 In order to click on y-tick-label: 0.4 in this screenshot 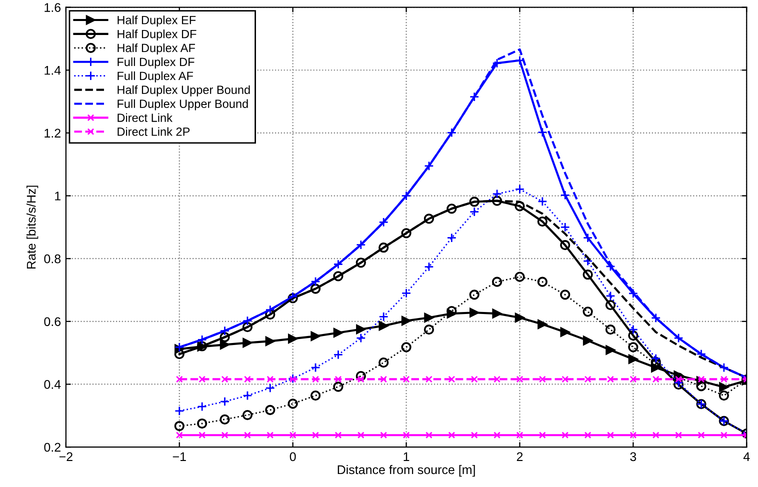, I will do `click(52, 384)`.